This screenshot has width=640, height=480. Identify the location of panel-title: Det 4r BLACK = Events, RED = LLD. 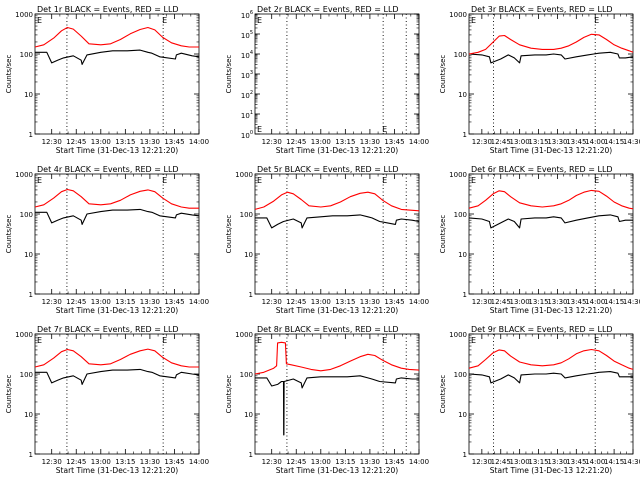
(108, 169).